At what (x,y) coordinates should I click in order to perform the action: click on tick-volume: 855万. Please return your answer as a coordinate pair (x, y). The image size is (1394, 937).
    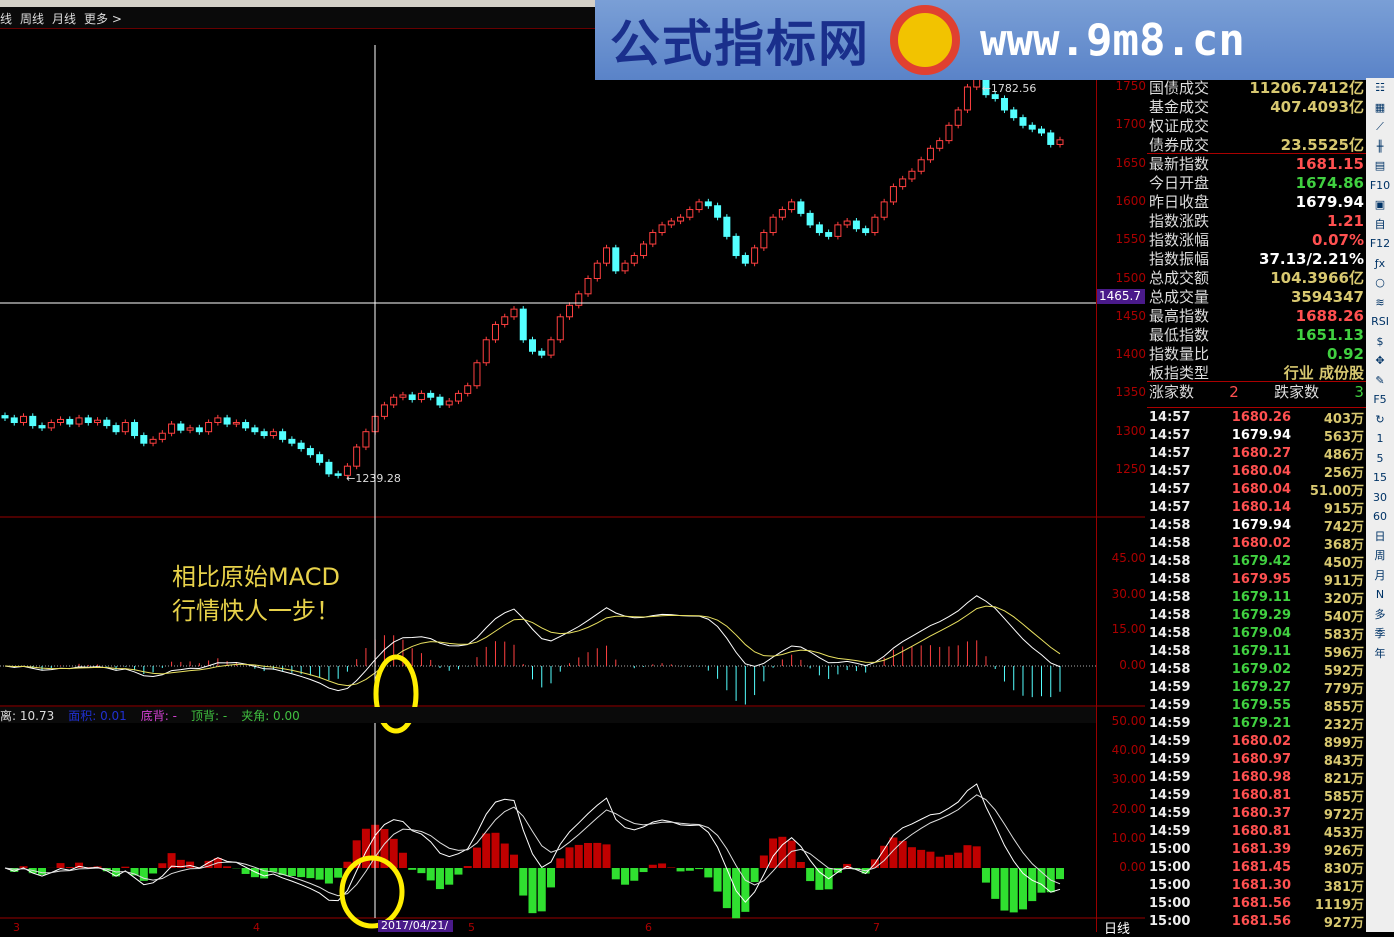
    Looking at the image, I should click on (1327, 705).